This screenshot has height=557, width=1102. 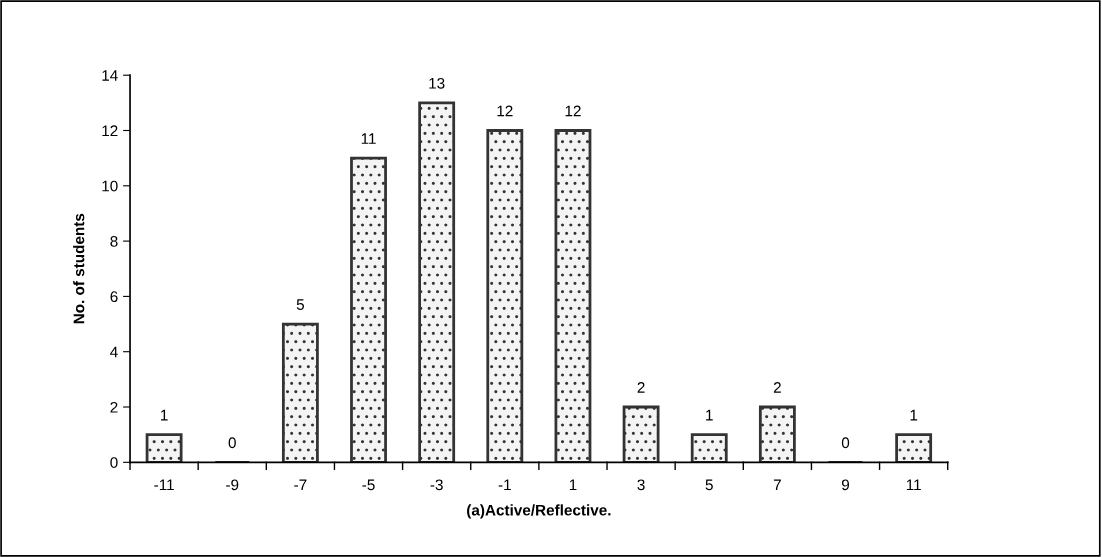 I want to click on y-tick-label: 10, so click(x=110, y=186).